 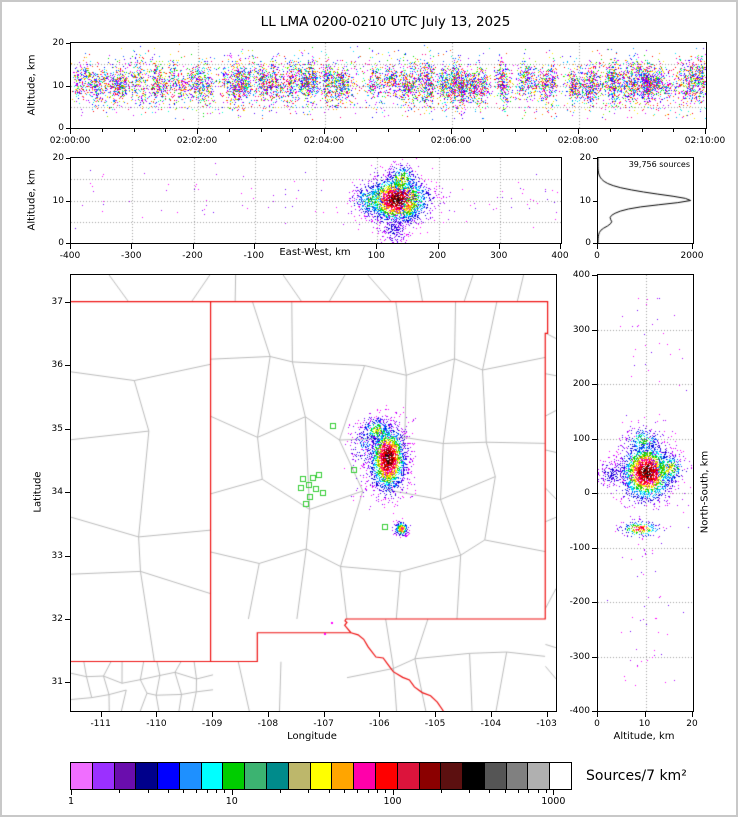 What do you see at coordinates (379, 724) in the screenshot?
I see `tick-label: -106` at bounding box center [379, 724].